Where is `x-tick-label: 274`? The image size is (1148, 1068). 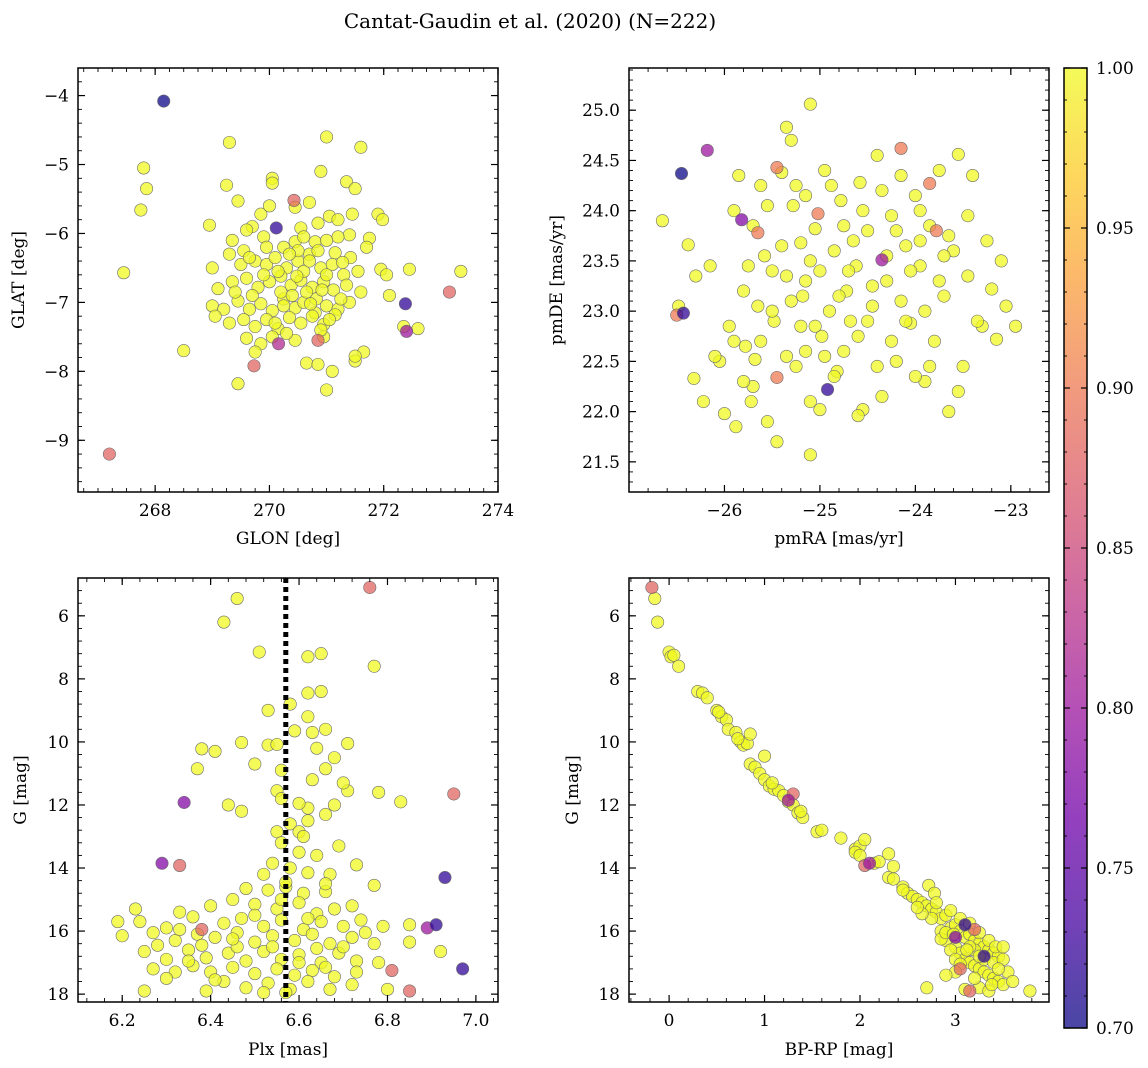 x-tick-label: 274 is located at coordinates (498, 511).